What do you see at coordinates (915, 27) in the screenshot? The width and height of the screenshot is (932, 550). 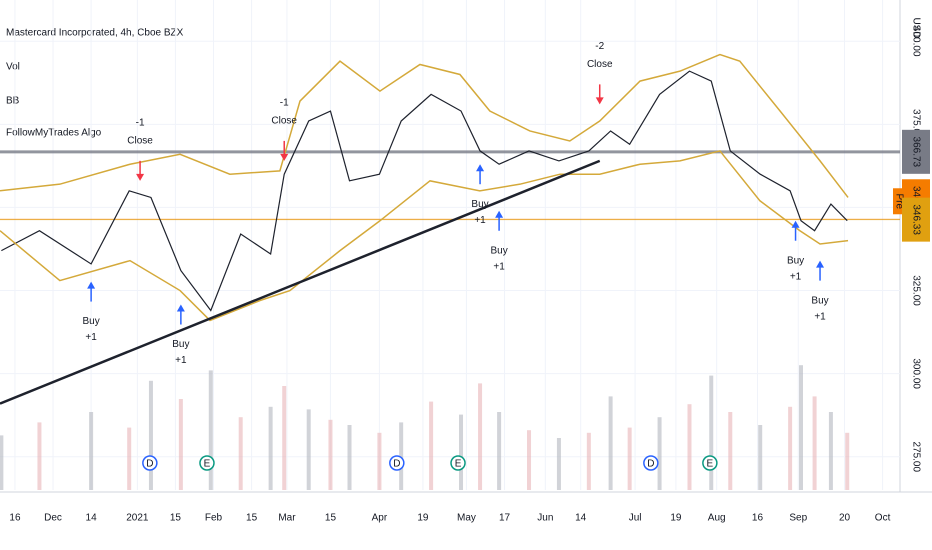 I see `currency-label: USD` at bounding box center [915, 27].